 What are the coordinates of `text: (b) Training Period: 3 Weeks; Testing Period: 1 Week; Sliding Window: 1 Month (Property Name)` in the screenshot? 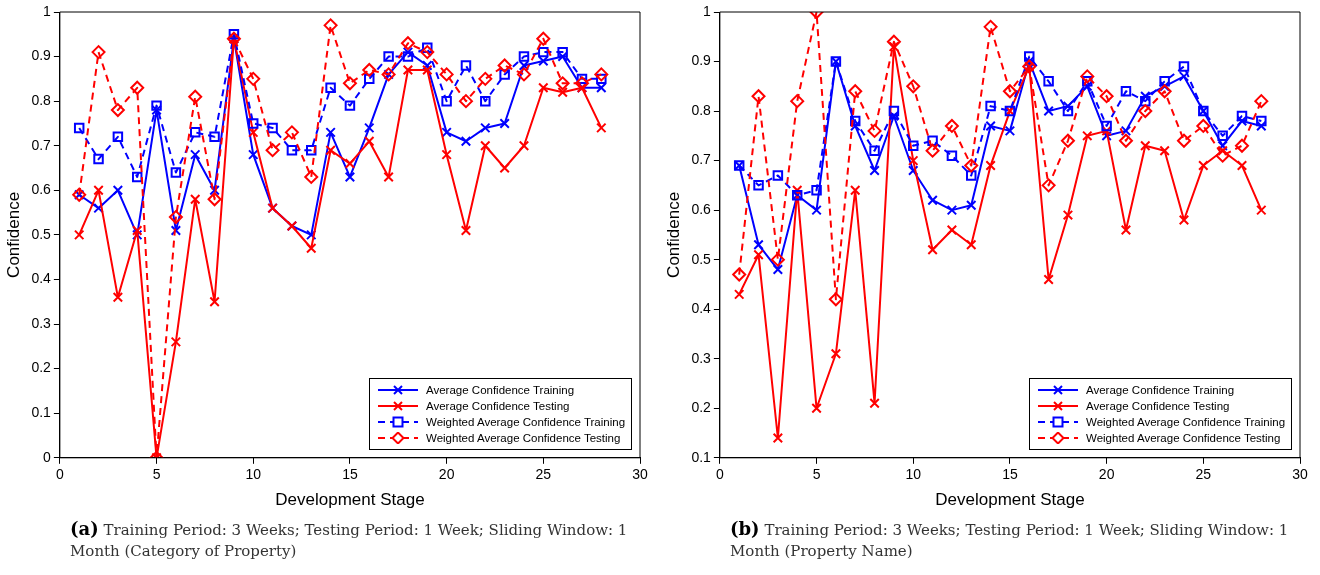 It's located at (1010, 540).